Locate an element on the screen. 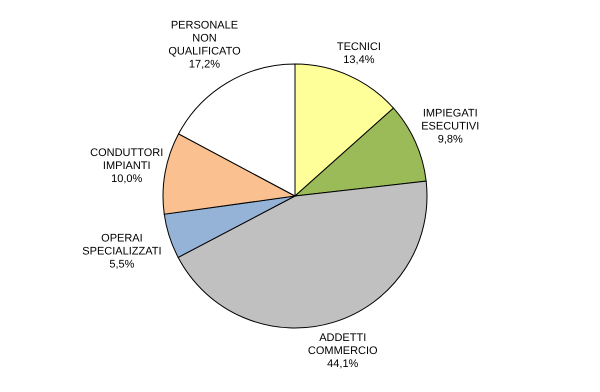 Image resolution: width=600 pixels, height=392 pixels. slice-label: ADDETTI COMMERCIO is located at coordinates (343, 345).